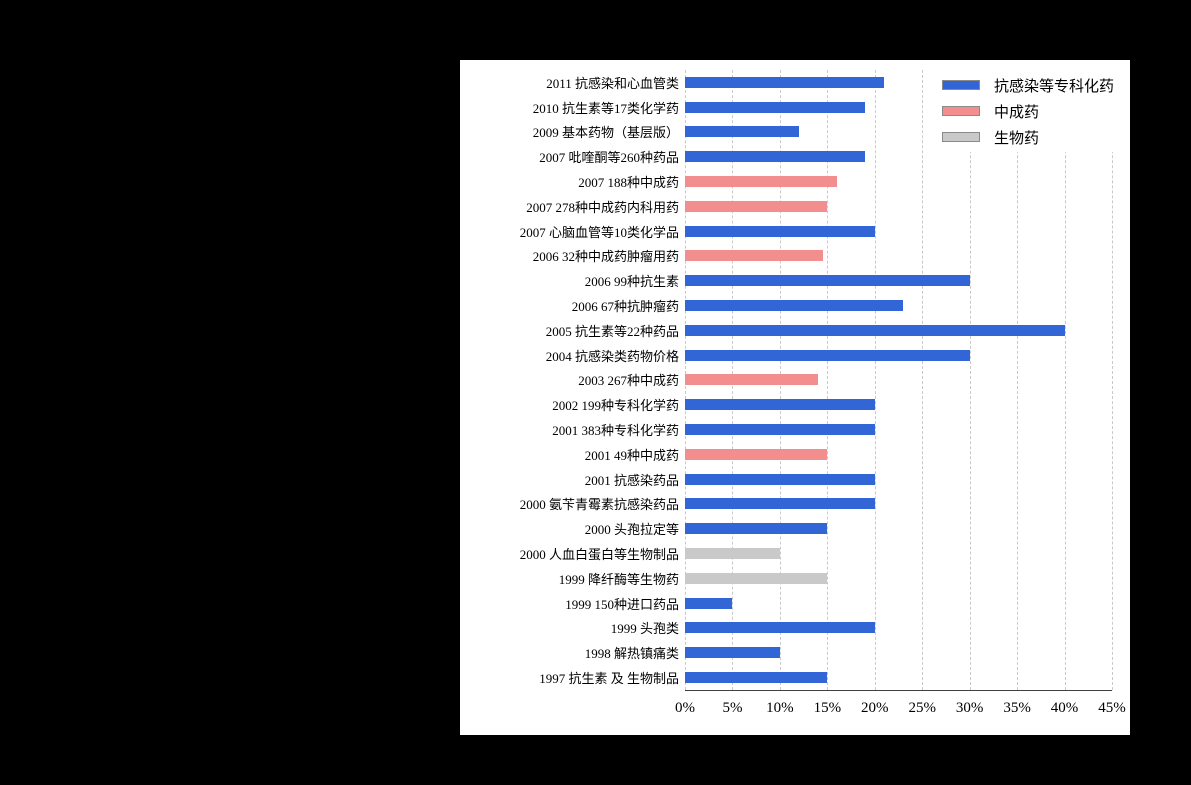 The height and width of the screenshot is (785, 1191). Describe the element at coordinates (618, 579) in the screenshot. I see `category-label: 1999 降纤酶等生物药` at that location.